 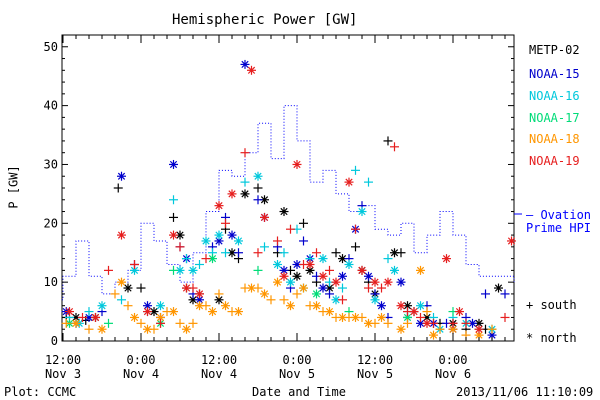 I want to click on y-tick-label: 20, so click(x=51, y=223).